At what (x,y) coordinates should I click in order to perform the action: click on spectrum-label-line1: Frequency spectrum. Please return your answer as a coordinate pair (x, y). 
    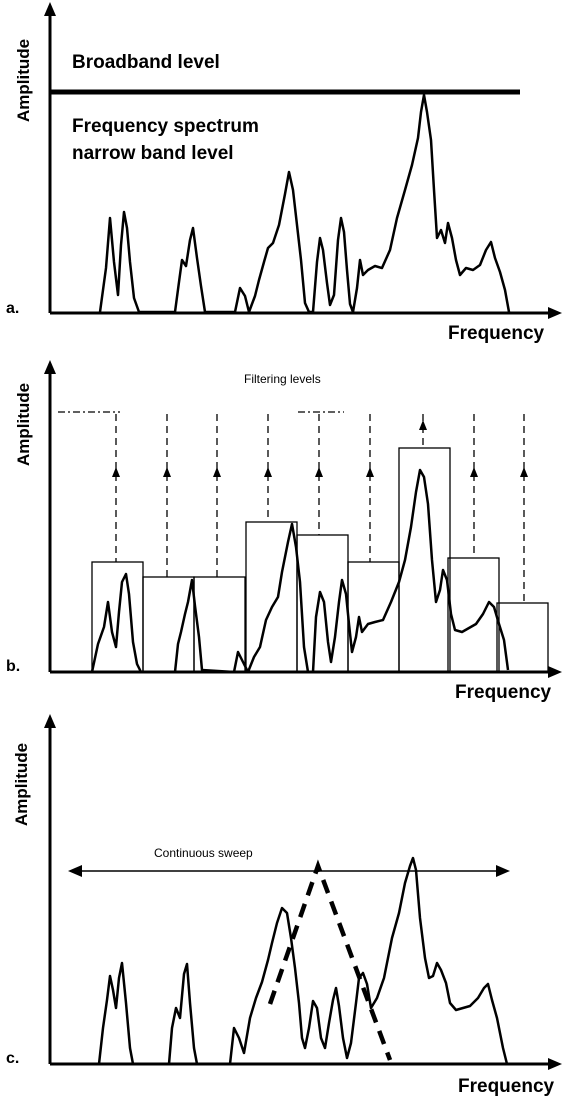
    Looking at the image, I should click on (165, 126).